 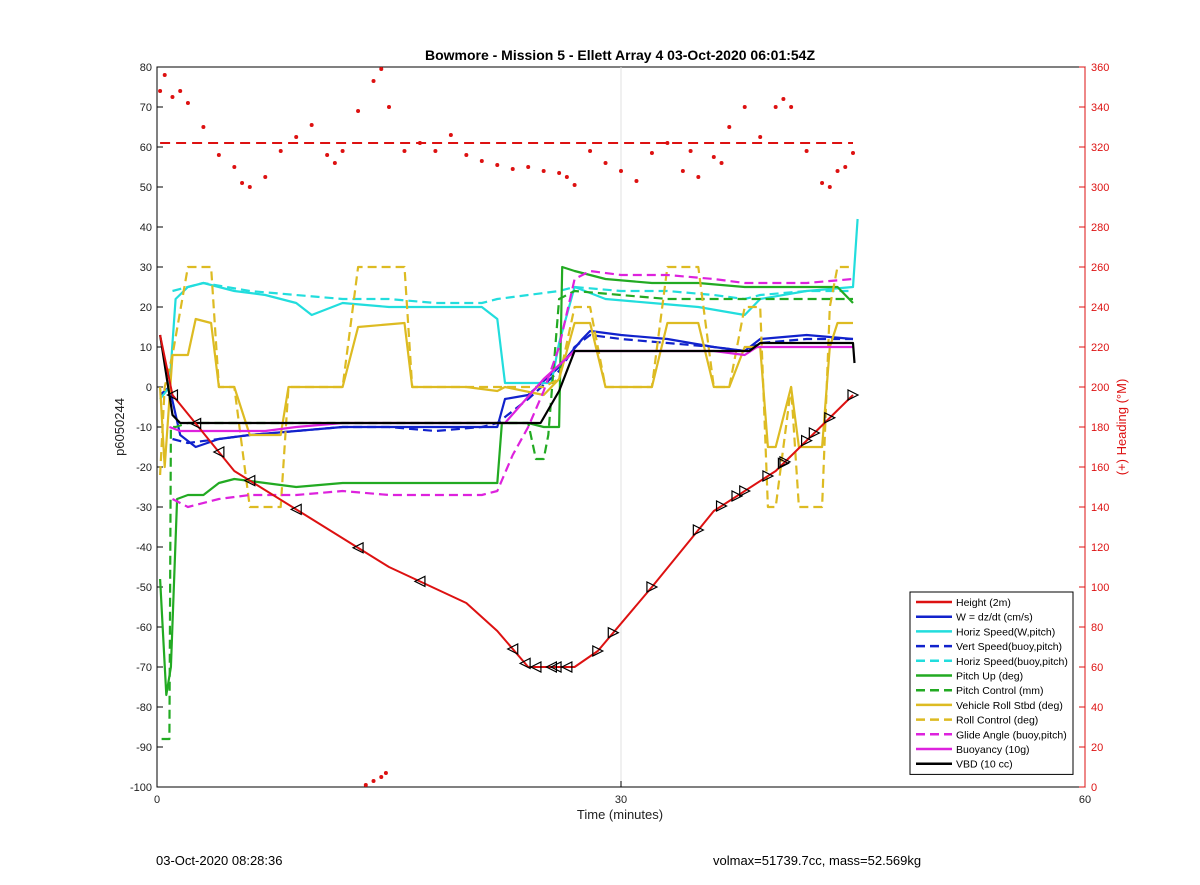 What do you see at coordinates (144, 668) in the screenshot?
I see `y-tick-label: -70` at bounding box center [144, 668].